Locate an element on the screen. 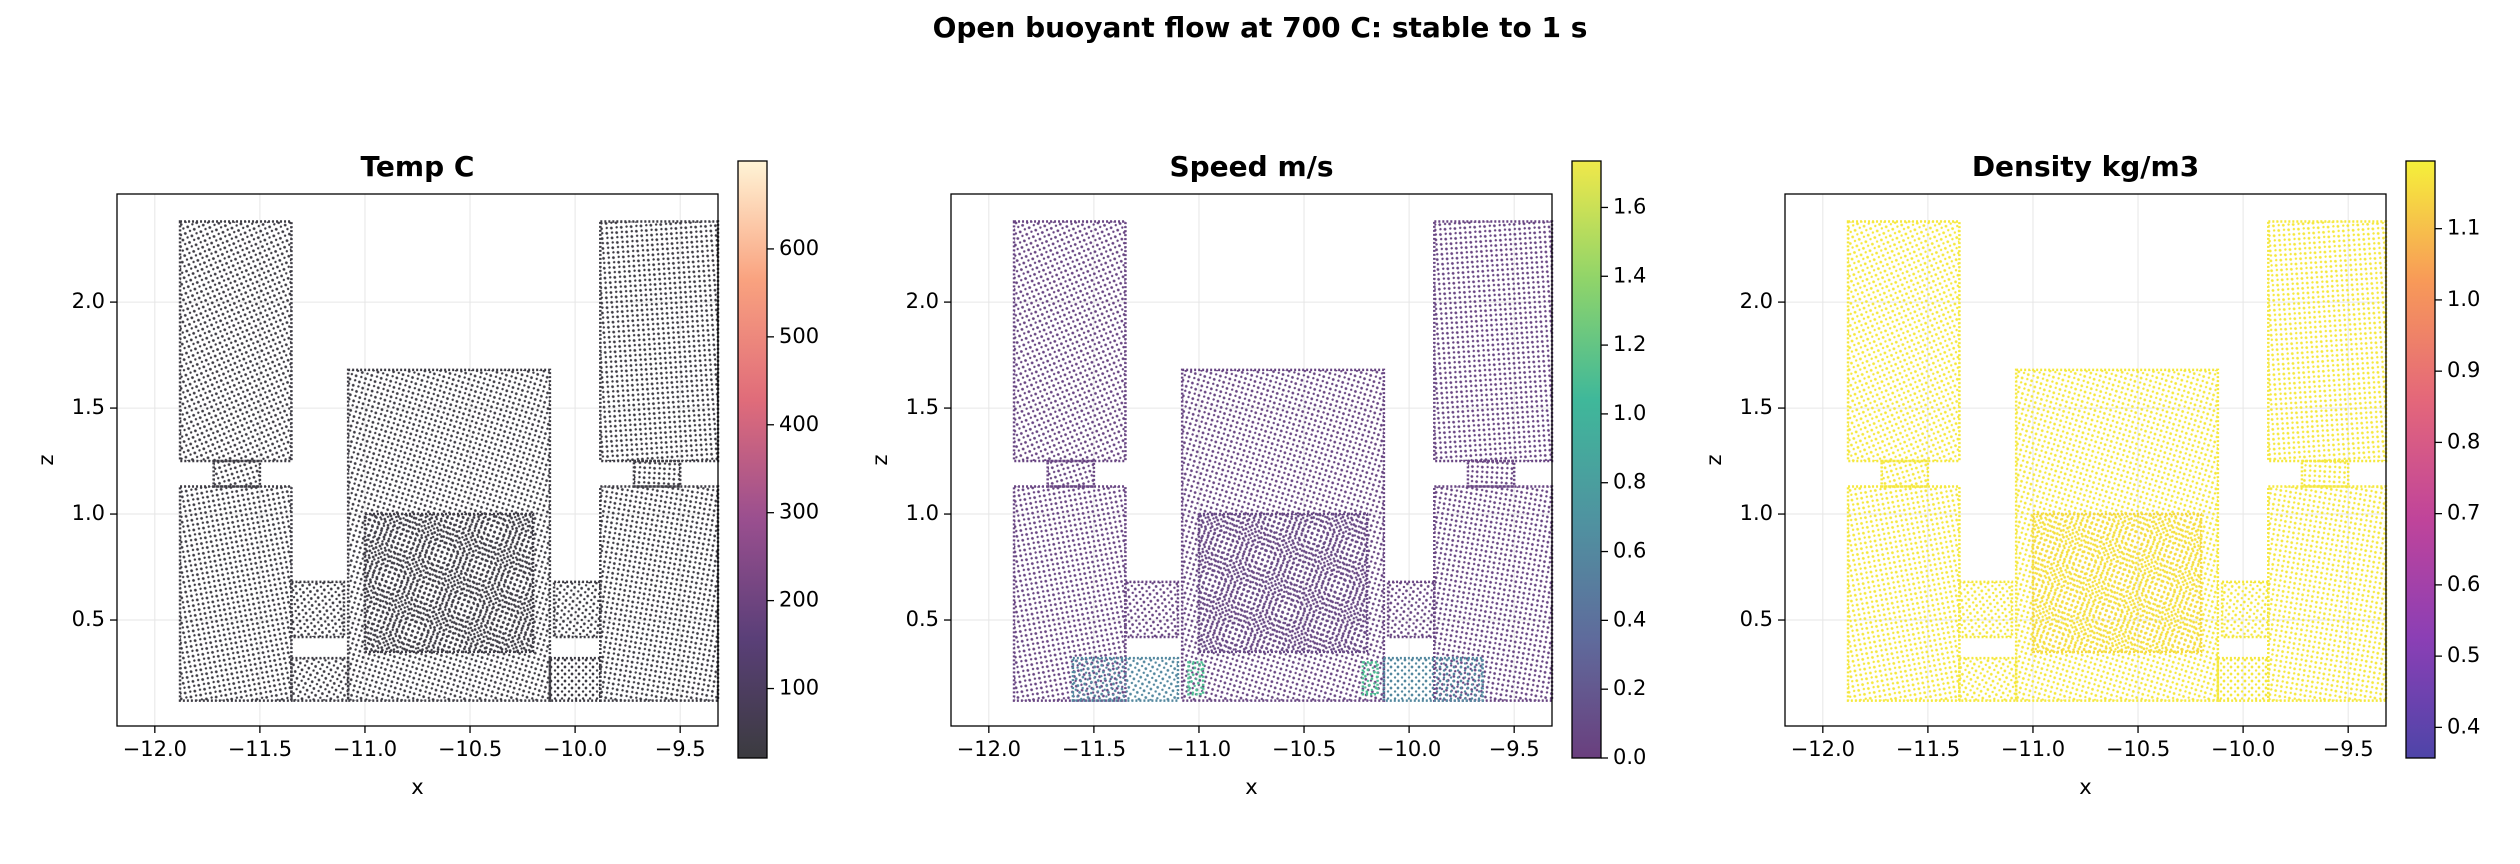  colorbar-tick-label: 0.5 is located at coordinates (2463, 655).